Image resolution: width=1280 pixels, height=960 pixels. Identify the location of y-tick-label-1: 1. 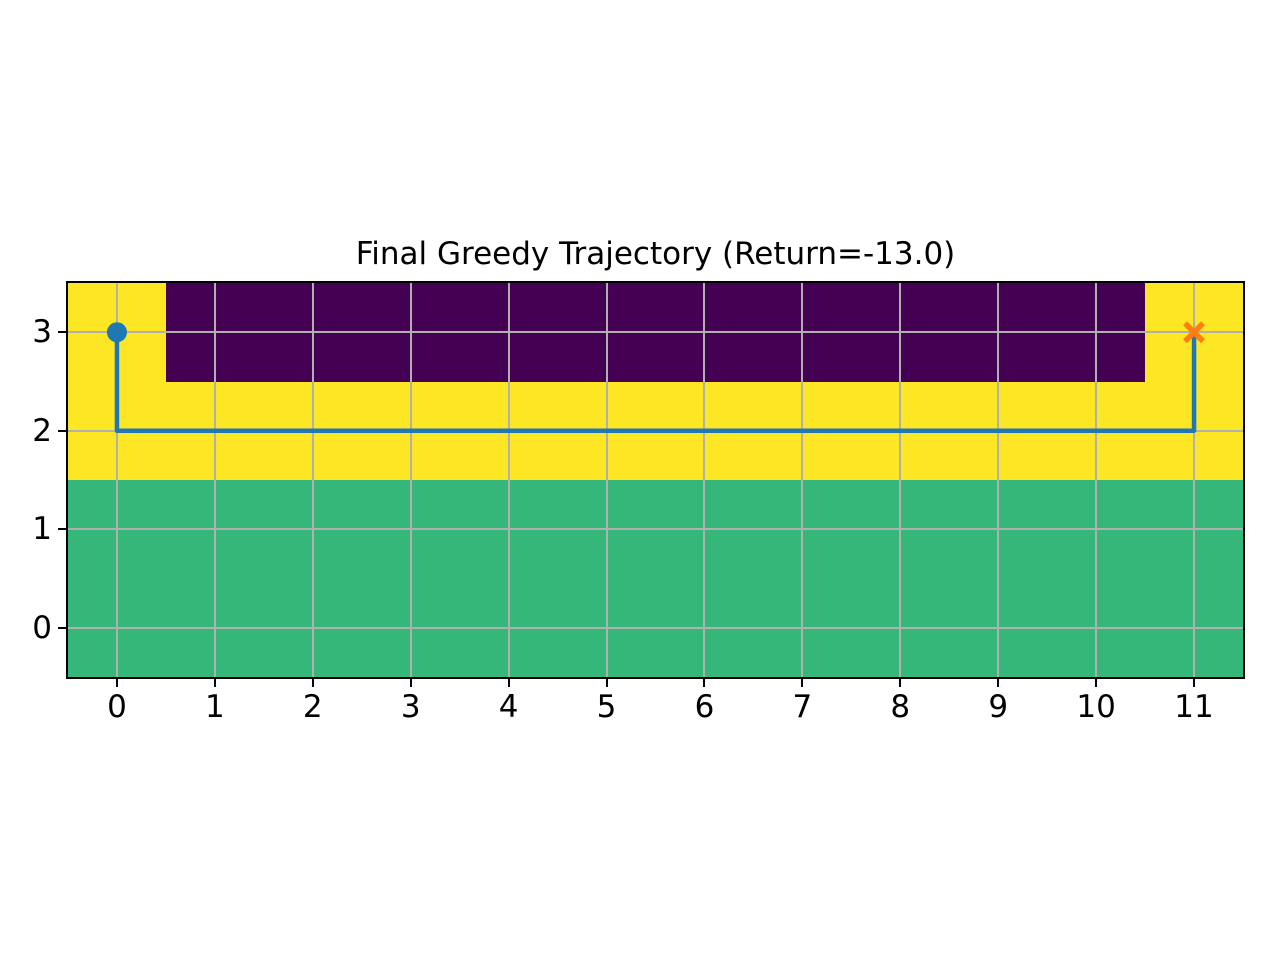
(42, 529).